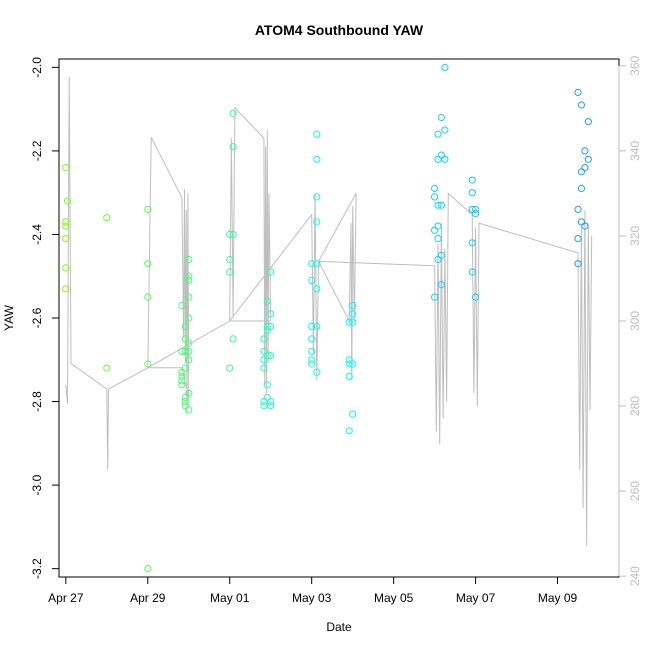 This screenshot has width=650, height=650. I want to click on y2-tick-label: 280, so click(635, 406).